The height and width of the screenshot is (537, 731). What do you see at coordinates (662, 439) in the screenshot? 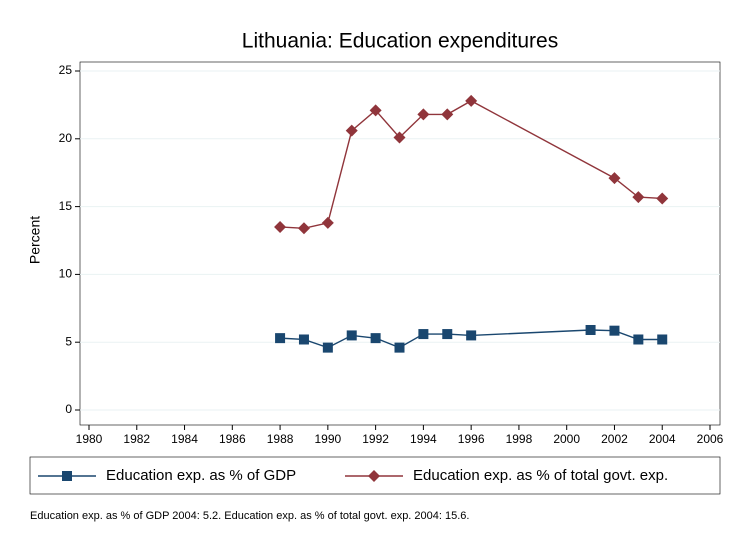
I see `x-tick-label: 2004` at bounding box center [662, 439].